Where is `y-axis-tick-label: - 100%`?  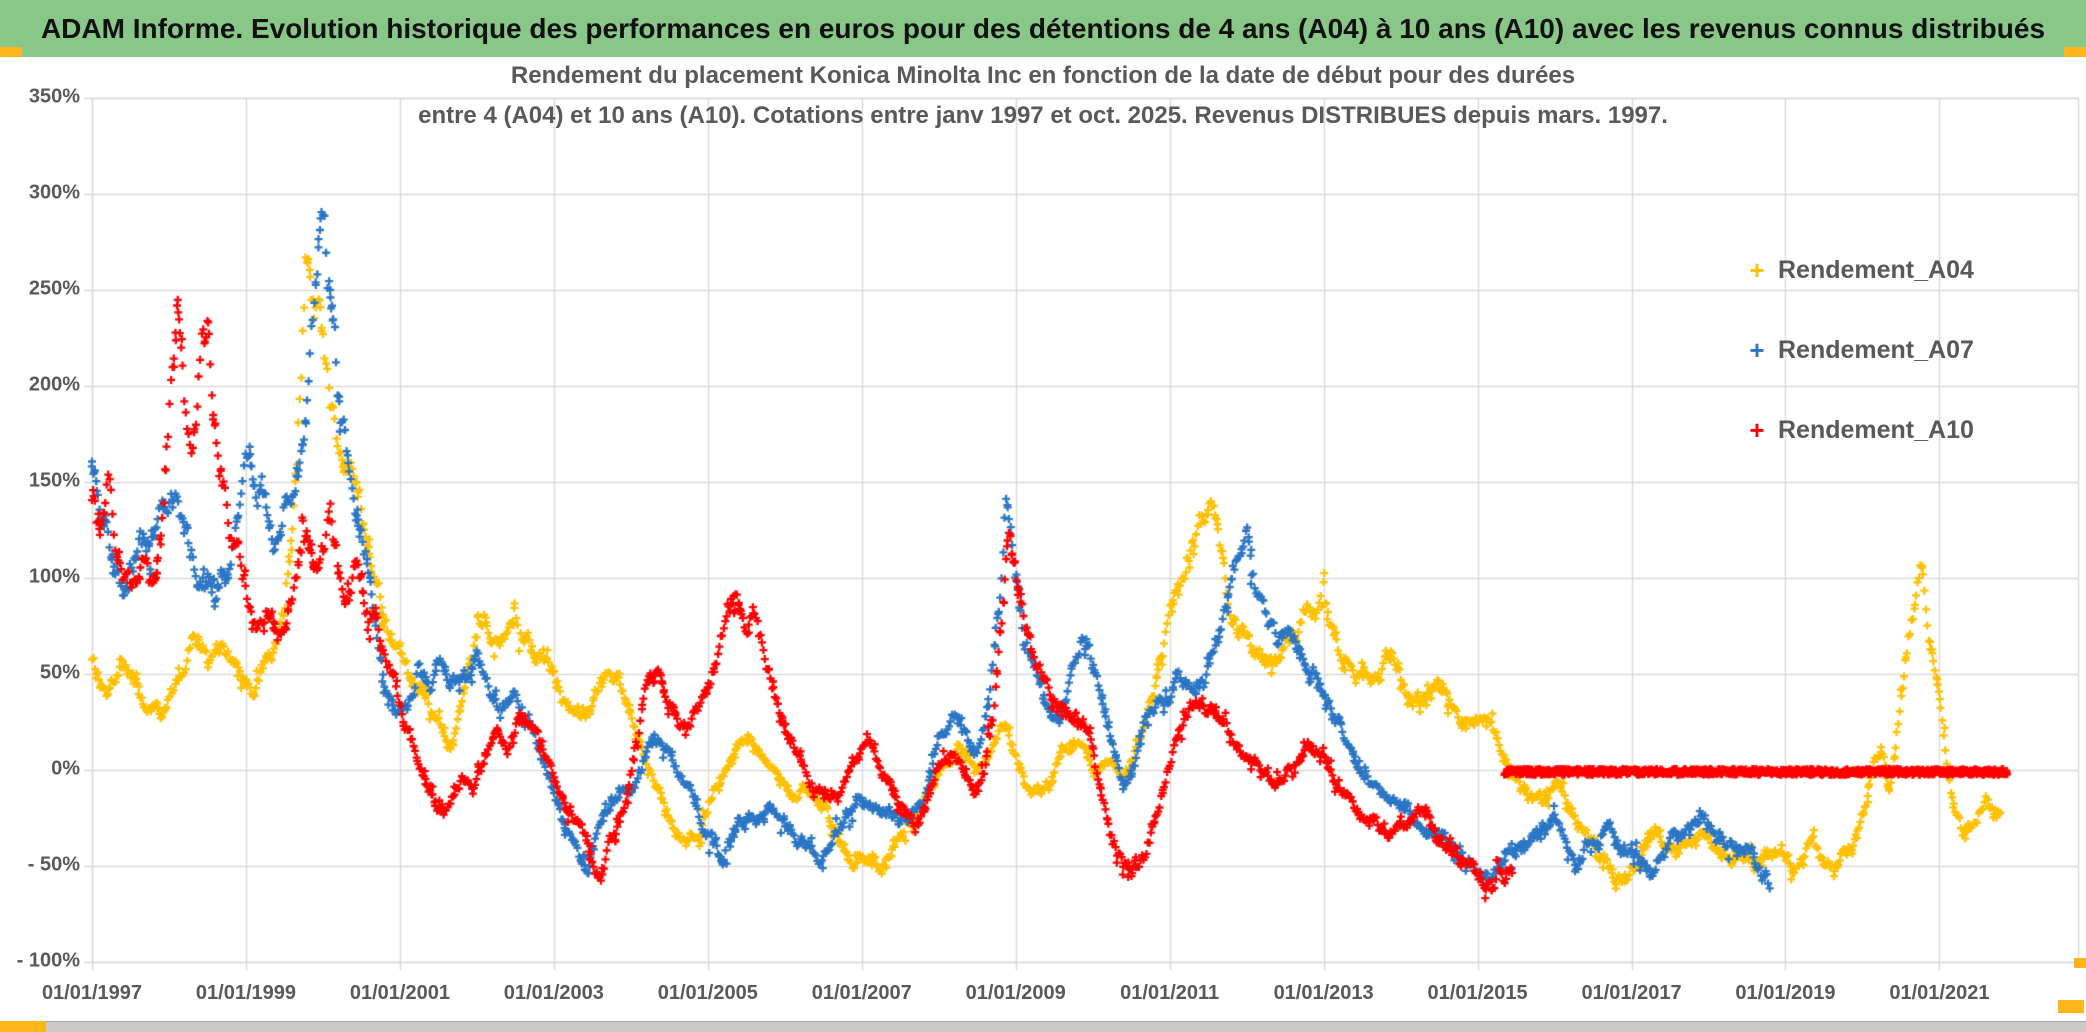
y-axis-tick-label: - 100% is located at coordinates (48, 960).